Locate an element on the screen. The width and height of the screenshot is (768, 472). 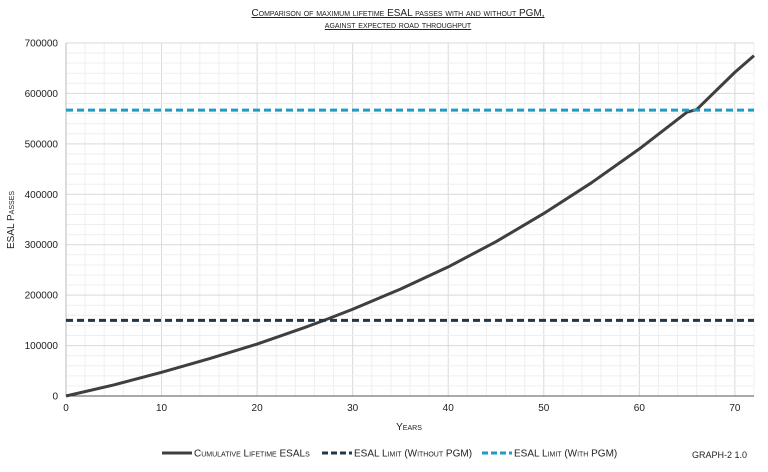
x-tick-label: 0 is located at coordinates (66, 408).